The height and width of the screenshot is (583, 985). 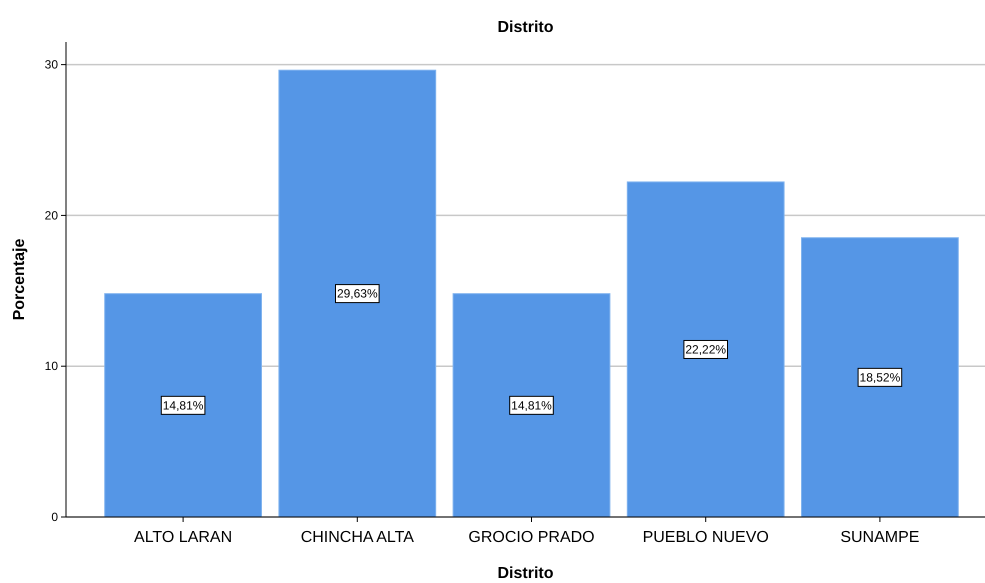 What do you see at coordinates (880, 537) in the screenshot?
I see `x-tick-label: SUNAMPE` at bounding box center [880, 537].